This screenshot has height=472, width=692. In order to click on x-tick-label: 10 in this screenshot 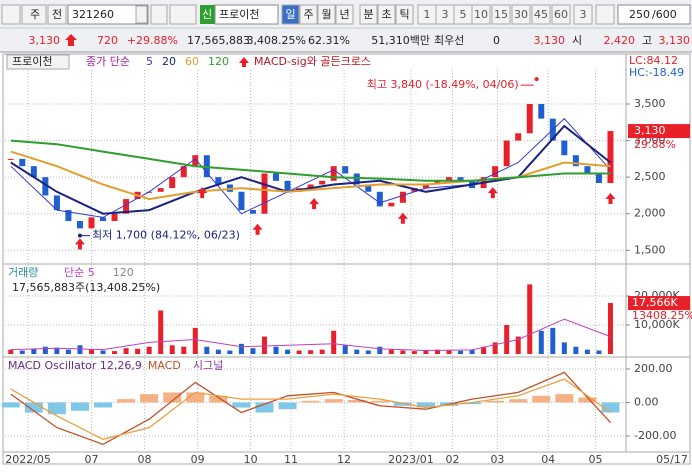, I will do `click(251, 459)`.